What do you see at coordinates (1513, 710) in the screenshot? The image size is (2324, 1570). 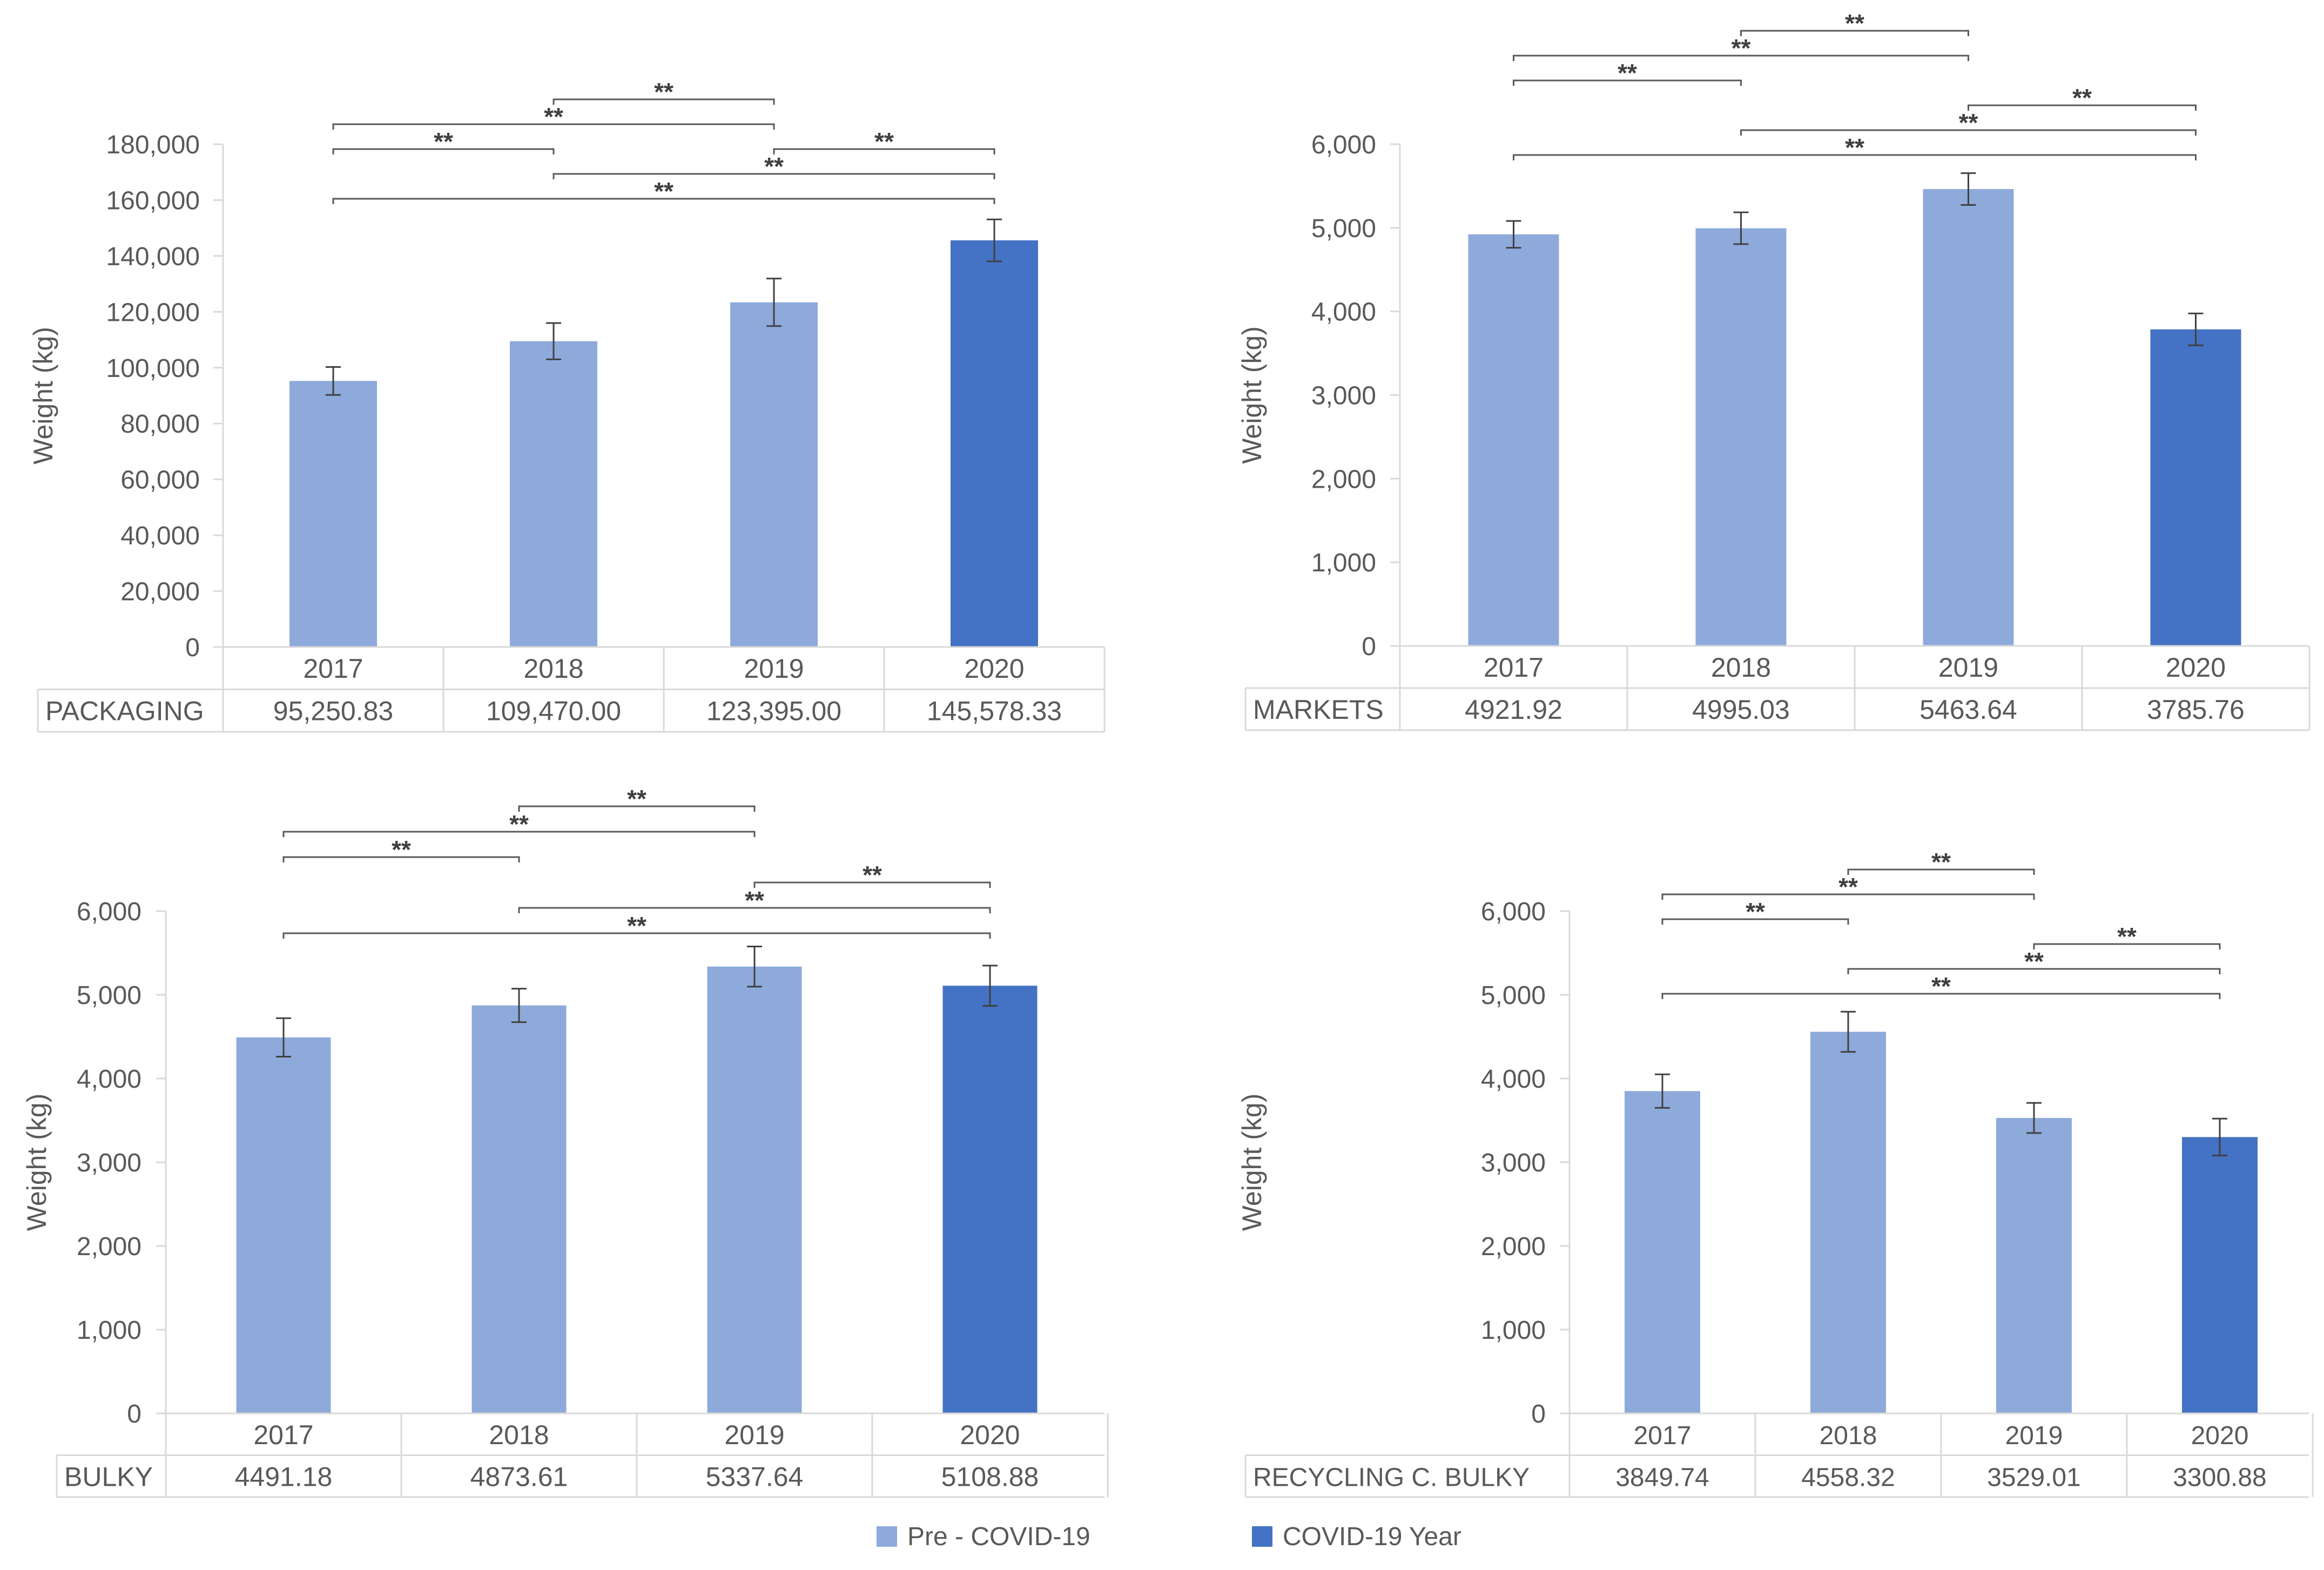 I see `table-value: 4921.92` at bounding box center [1513, 710].